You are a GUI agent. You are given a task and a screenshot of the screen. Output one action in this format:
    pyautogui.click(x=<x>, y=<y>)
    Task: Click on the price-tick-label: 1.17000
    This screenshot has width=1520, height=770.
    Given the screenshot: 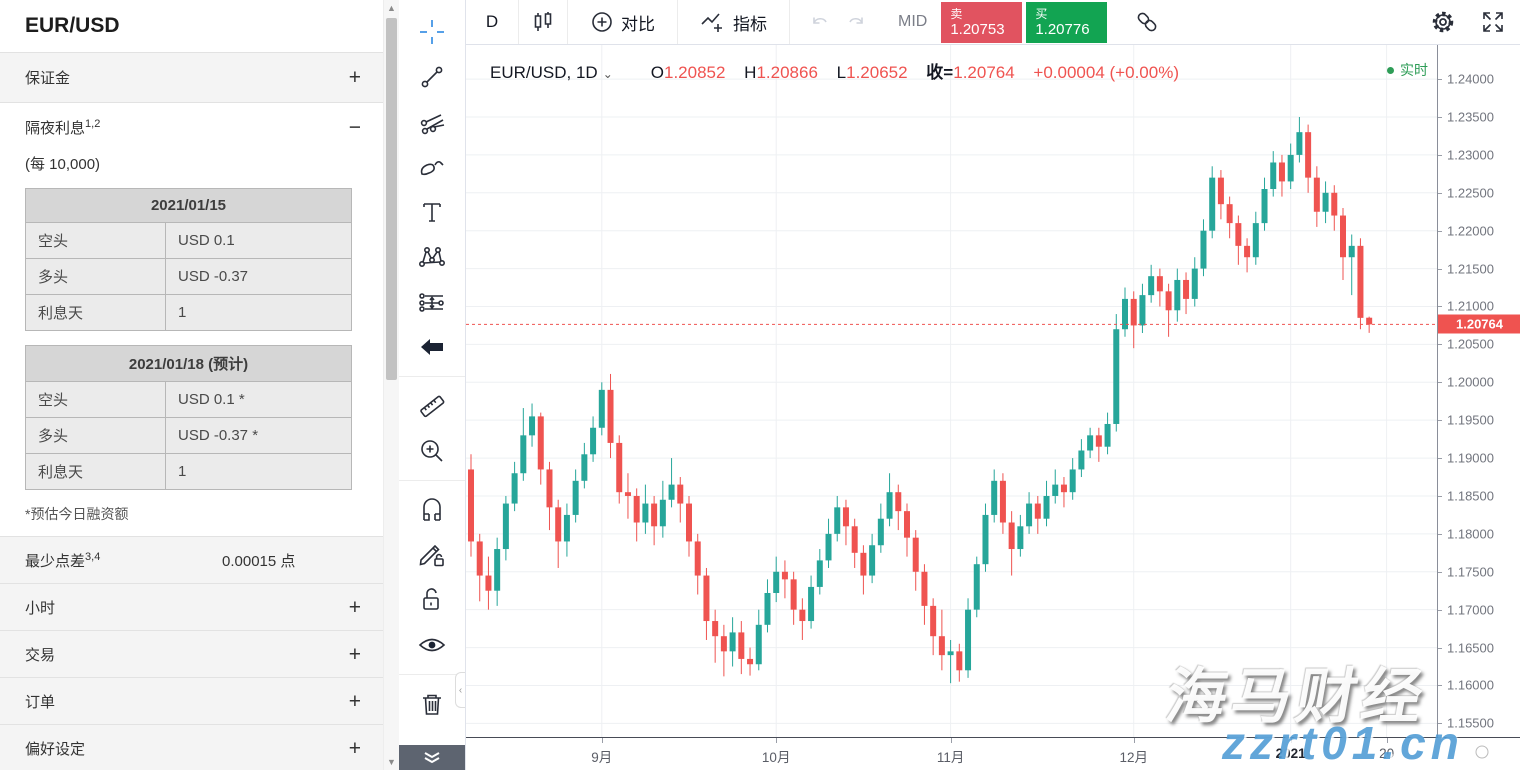 What is the action you would take?
    pyautogui.click(x=1470, y=610)
    